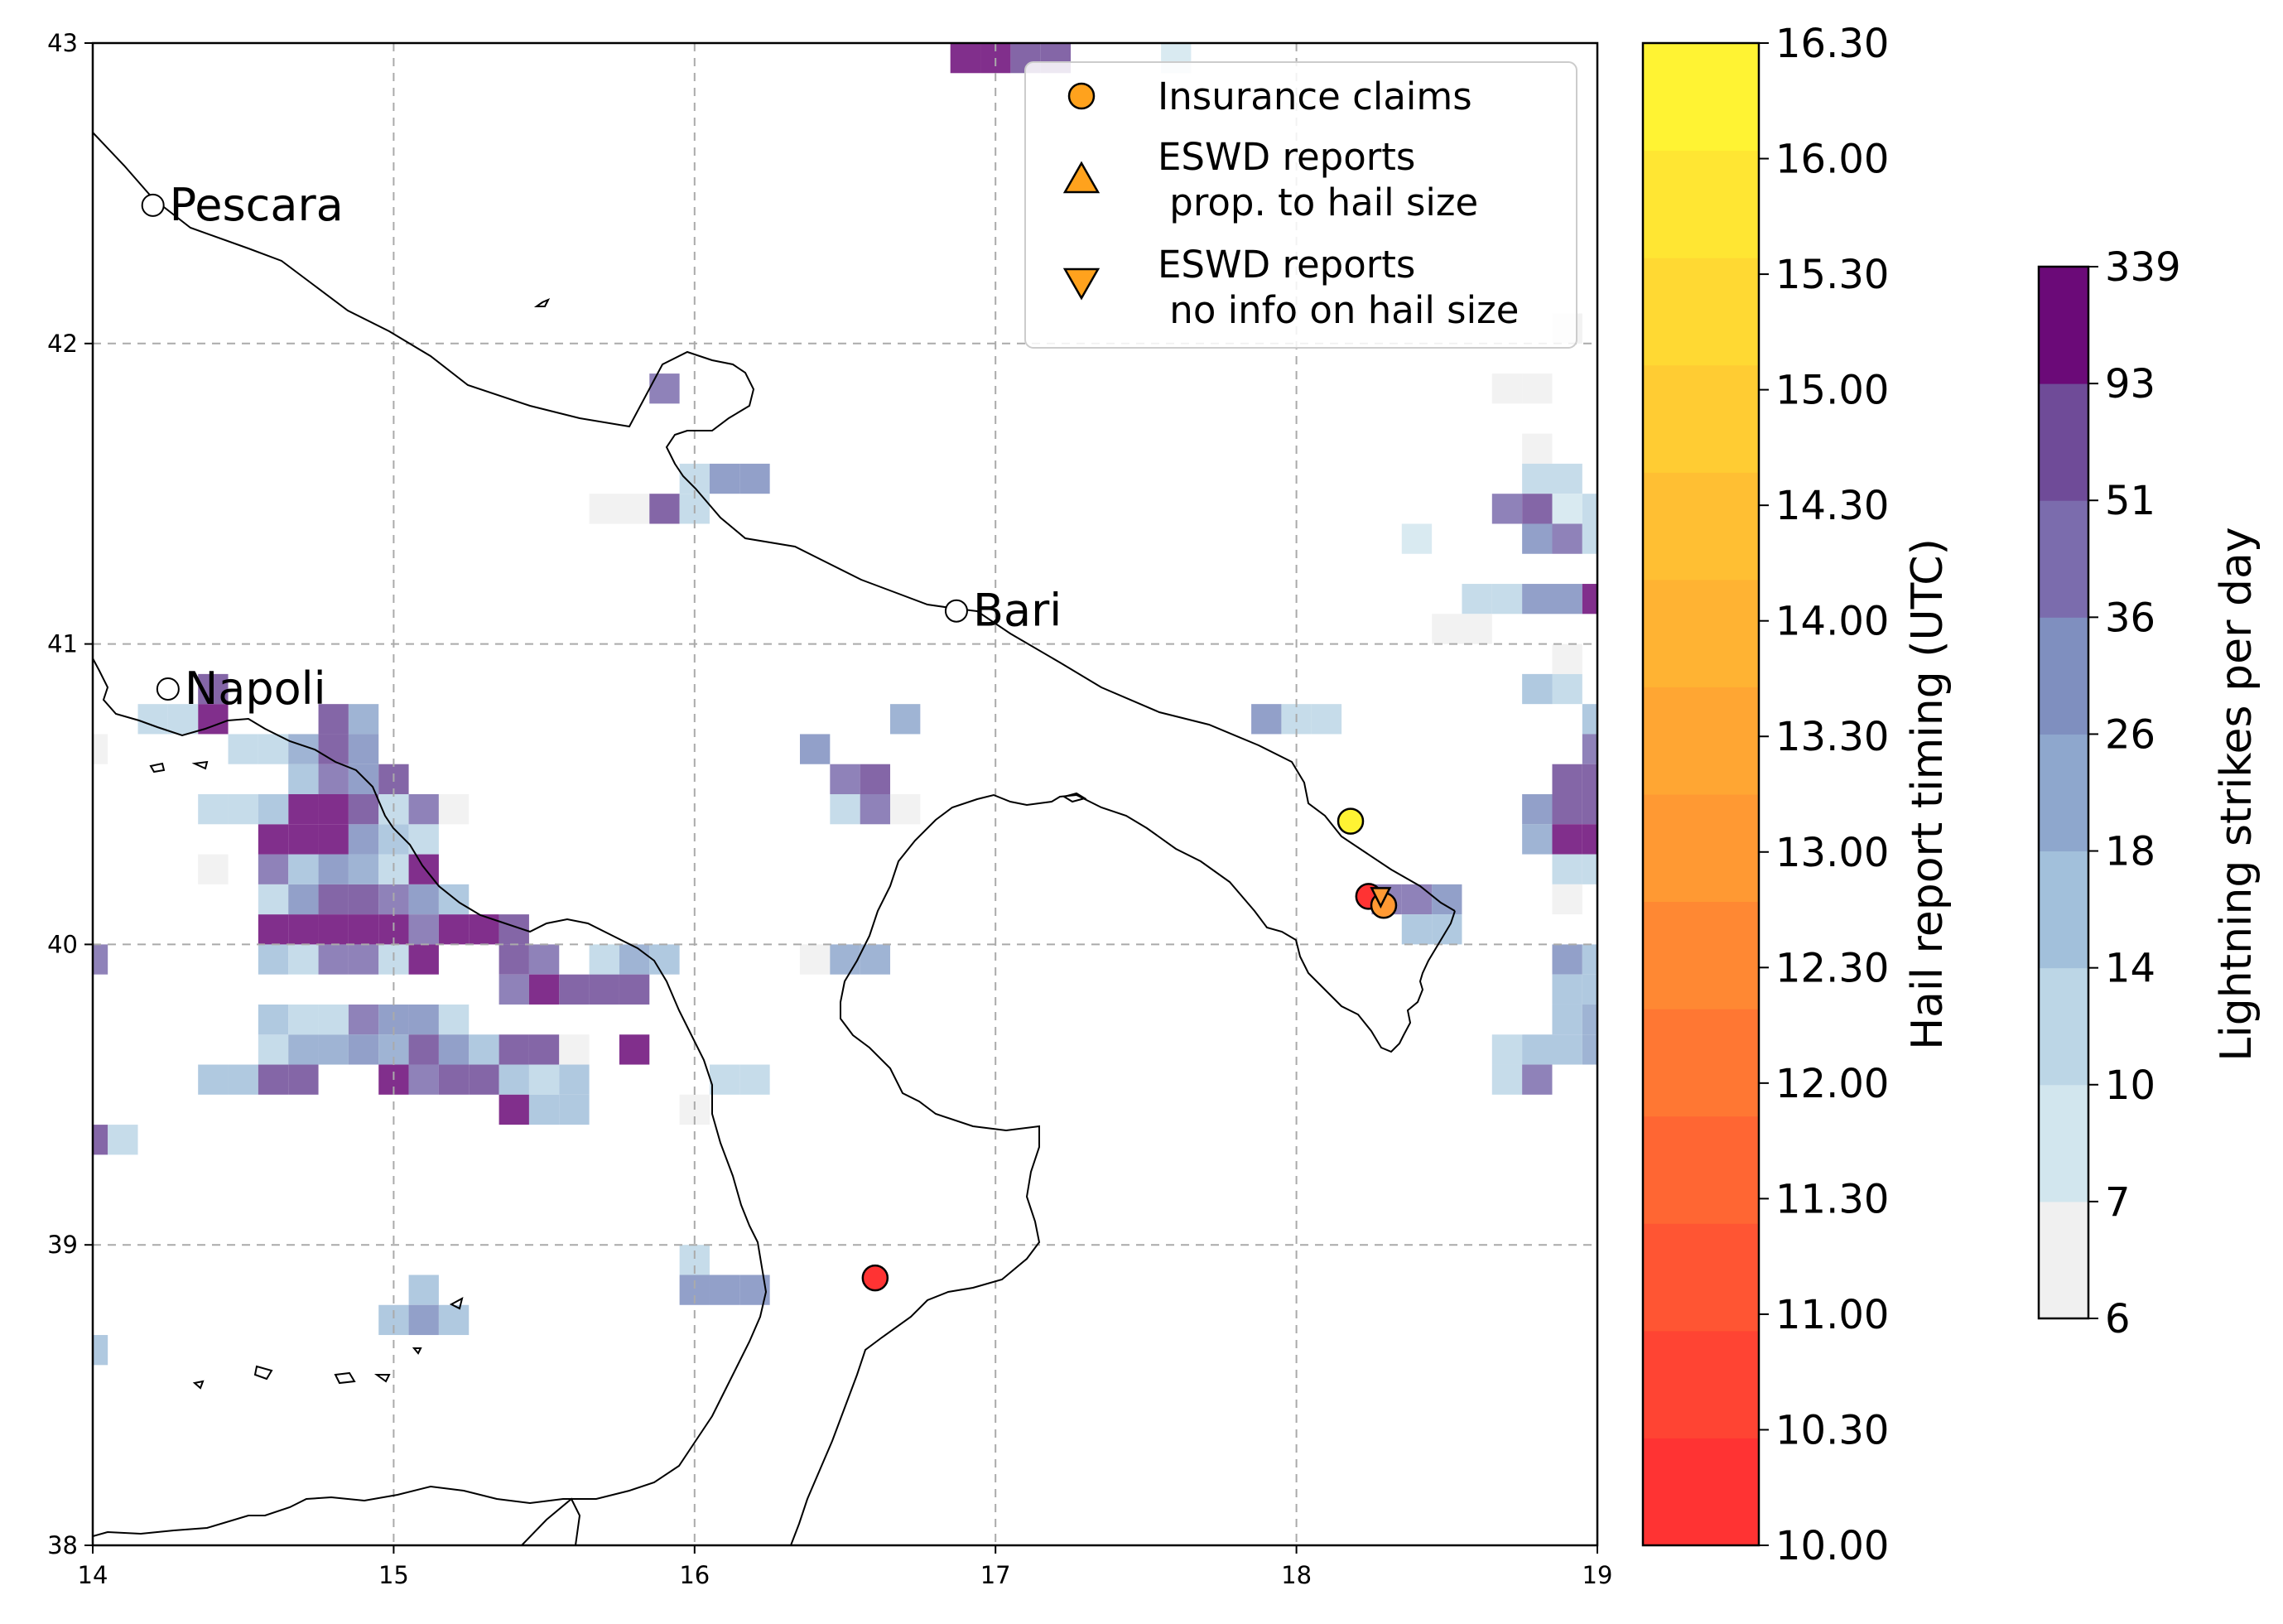 This screenshot has height=1624, width=2283. I want to click on legend-label-eswd-noinfo: ESWD reports no info on hail size, so click(1338, 287).